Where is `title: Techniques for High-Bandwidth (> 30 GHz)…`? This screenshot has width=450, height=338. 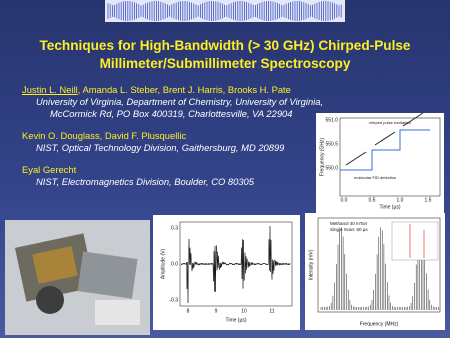 title: Techniques for High-Bandwidth (> 30 GHz)… is located at coordinates (225, 45).